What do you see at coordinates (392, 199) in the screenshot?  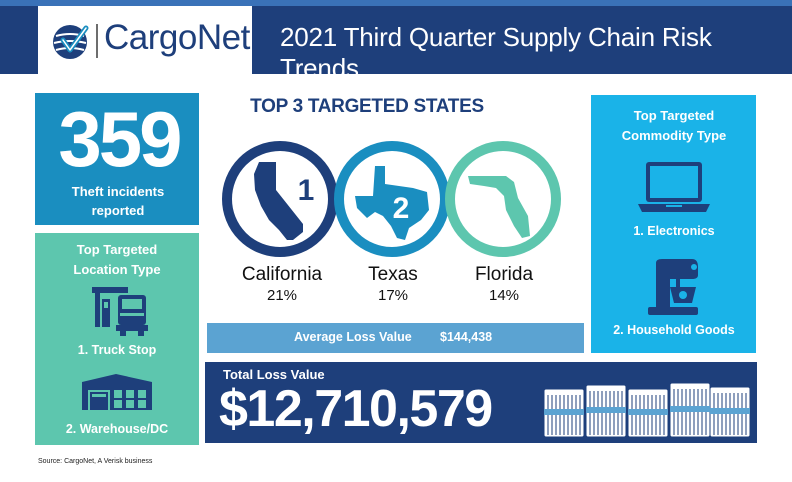 I see `texas-map-icon: 2` at bounding box center [392, 199].